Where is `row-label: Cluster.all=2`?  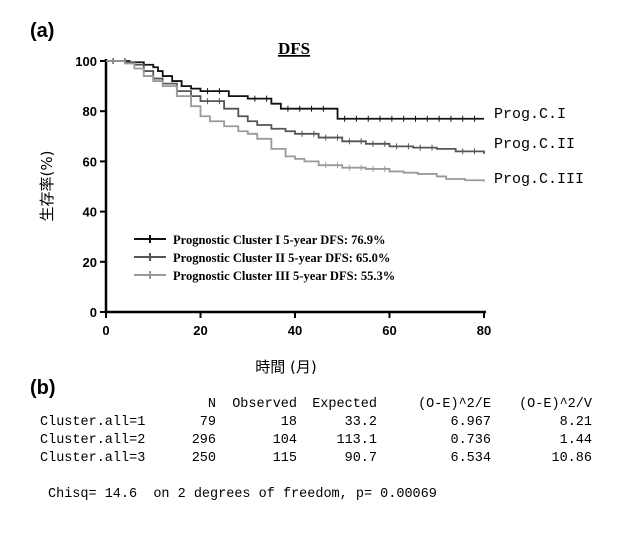
row-label: Cluster.all=2 is located at coordinates (92, 441).